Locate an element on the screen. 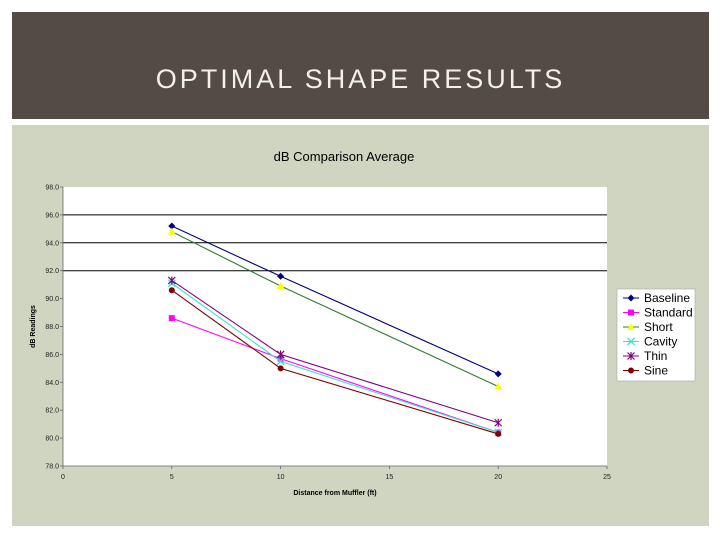 This screenshot has width=720, height=540. series-baseline is located at coordinates (335, 300).